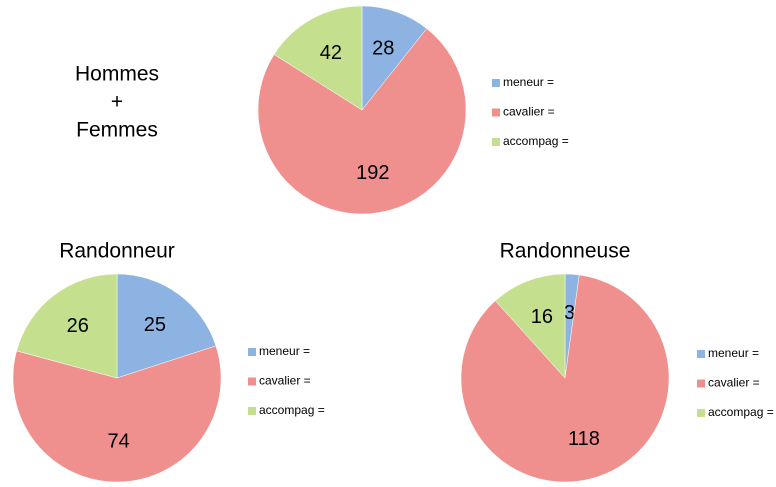  Describe the element at coordinates (118, 442) in the screenshot. I see `data-label: 74` at that location.